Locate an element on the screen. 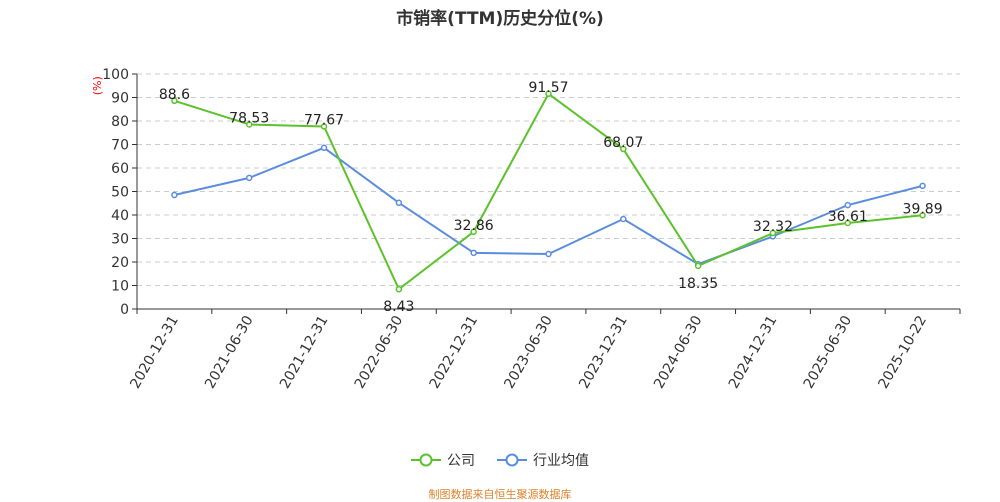 Image resolution: width=1000 pixels, height=502 pixels. data-label: 32.32 is located at coordinates (773, 227).